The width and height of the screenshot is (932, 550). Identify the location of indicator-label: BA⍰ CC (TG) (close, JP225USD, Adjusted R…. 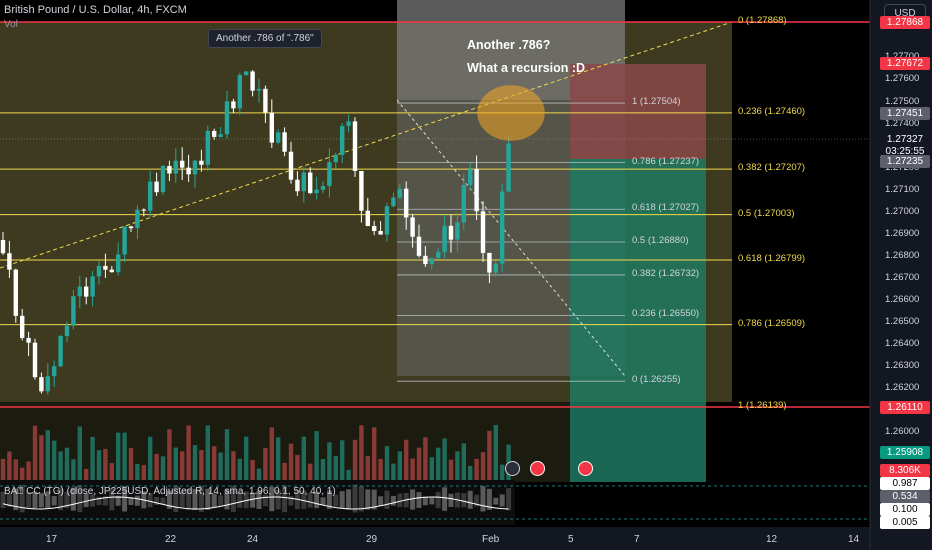
(170, 491).